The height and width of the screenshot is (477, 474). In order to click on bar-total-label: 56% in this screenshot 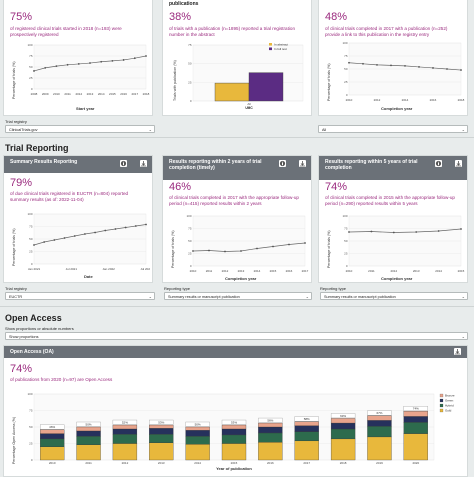, I will do `click(270, 420)`.